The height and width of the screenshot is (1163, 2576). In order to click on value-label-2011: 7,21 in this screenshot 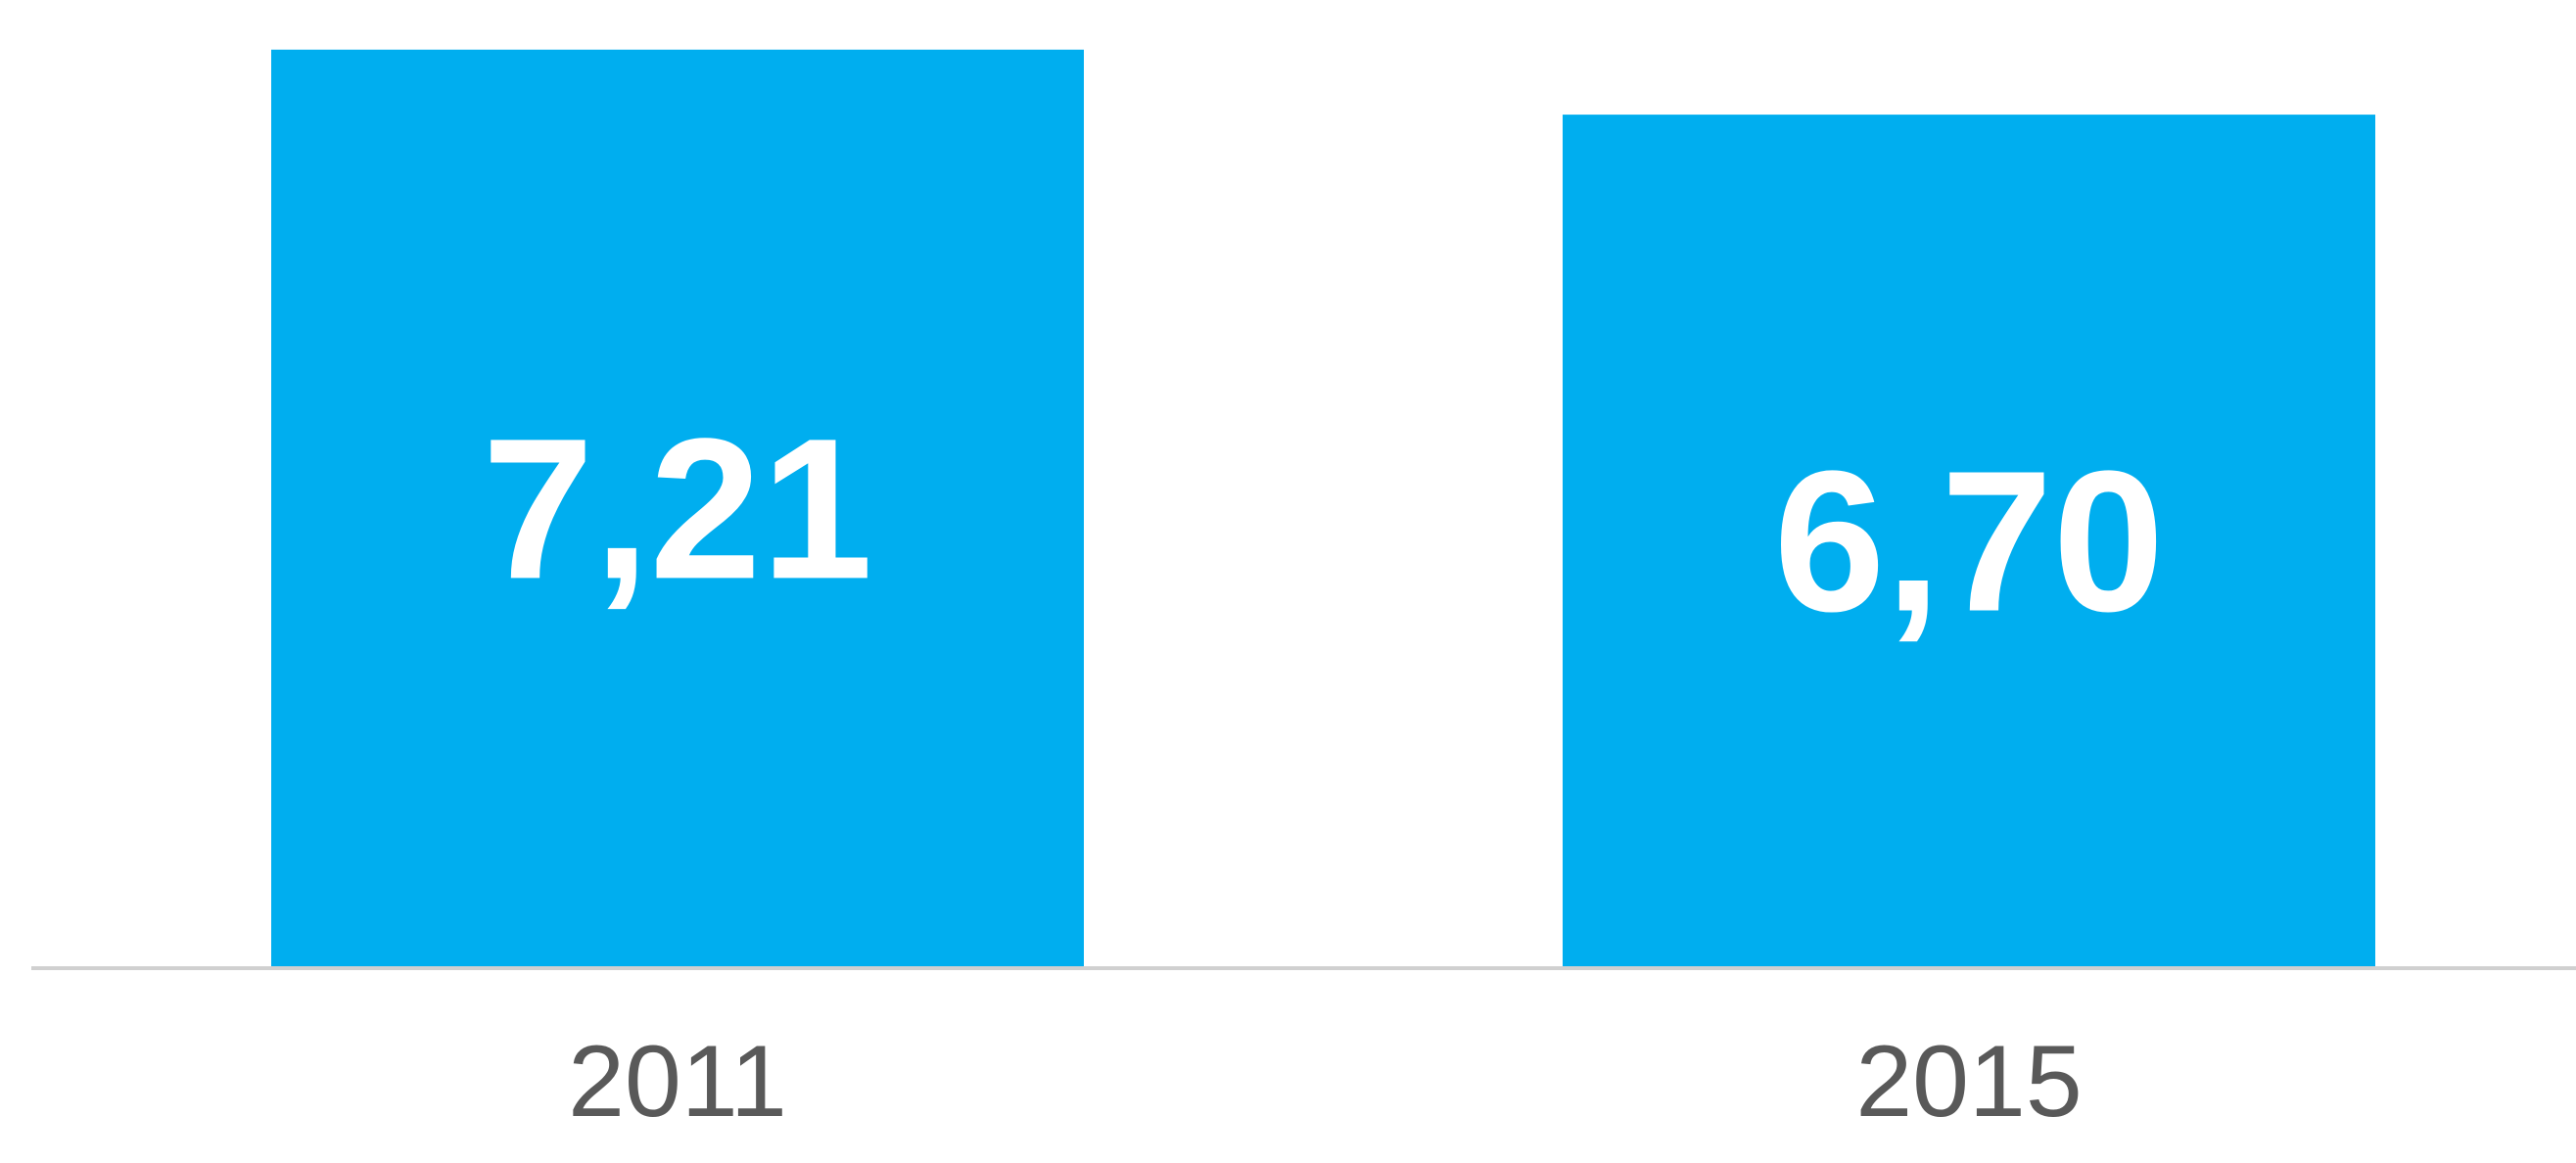, I will do `click(678, 508)`.